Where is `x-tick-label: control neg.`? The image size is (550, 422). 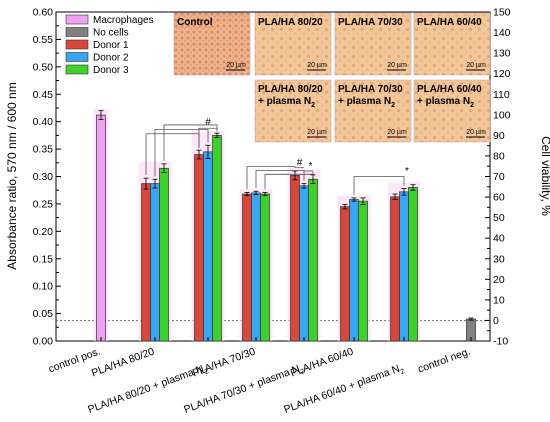 x-tick-label: control neg. is located at coordinates (444, 361).